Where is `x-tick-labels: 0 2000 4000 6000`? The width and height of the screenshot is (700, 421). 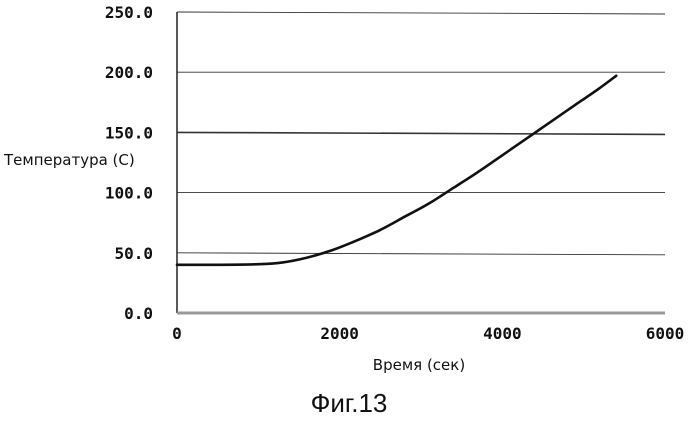
x-tick-labels: 0 2000 4000 6000 is located at coordinates (428, 333).